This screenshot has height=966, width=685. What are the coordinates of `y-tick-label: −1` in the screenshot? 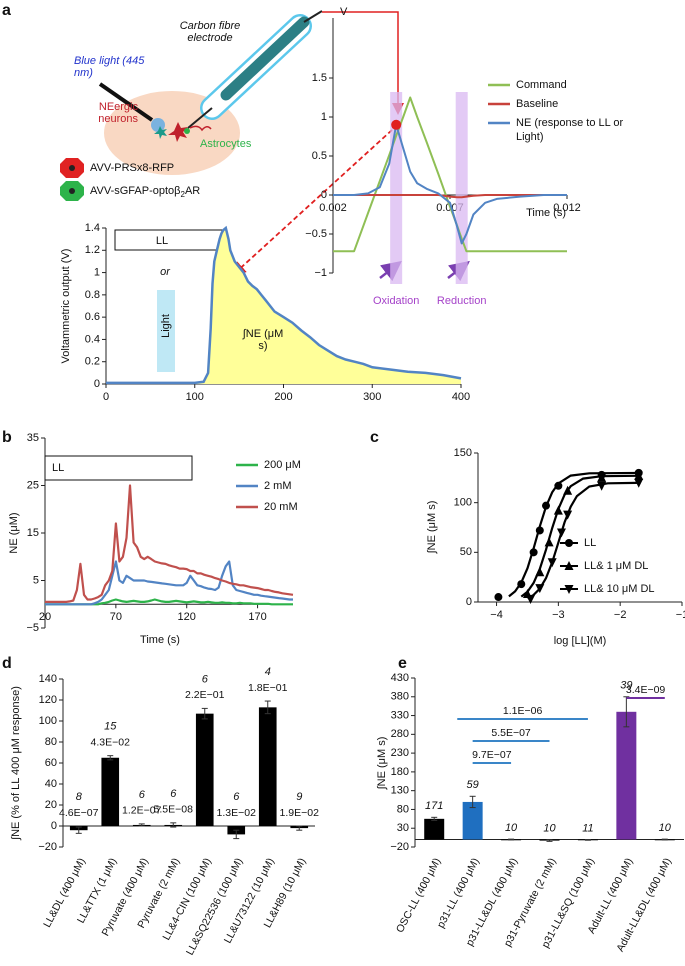 It's located at (320, 273).